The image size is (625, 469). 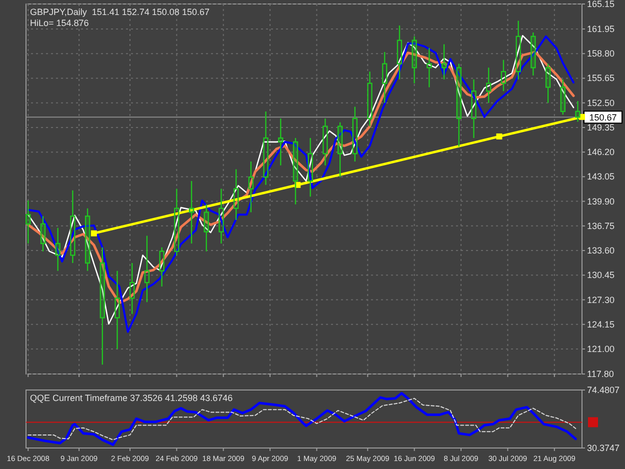 What do you see at coordinates (601, 53) in the screenshot?
I see `y-tick-label: 158.80` at bounding box center [601, 53].